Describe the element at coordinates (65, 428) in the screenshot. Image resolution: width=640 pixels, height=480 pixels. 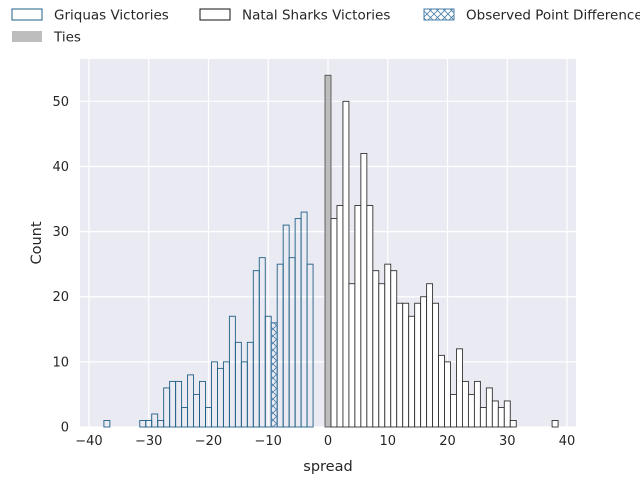
I see `y-tick-label: 0` at that location.